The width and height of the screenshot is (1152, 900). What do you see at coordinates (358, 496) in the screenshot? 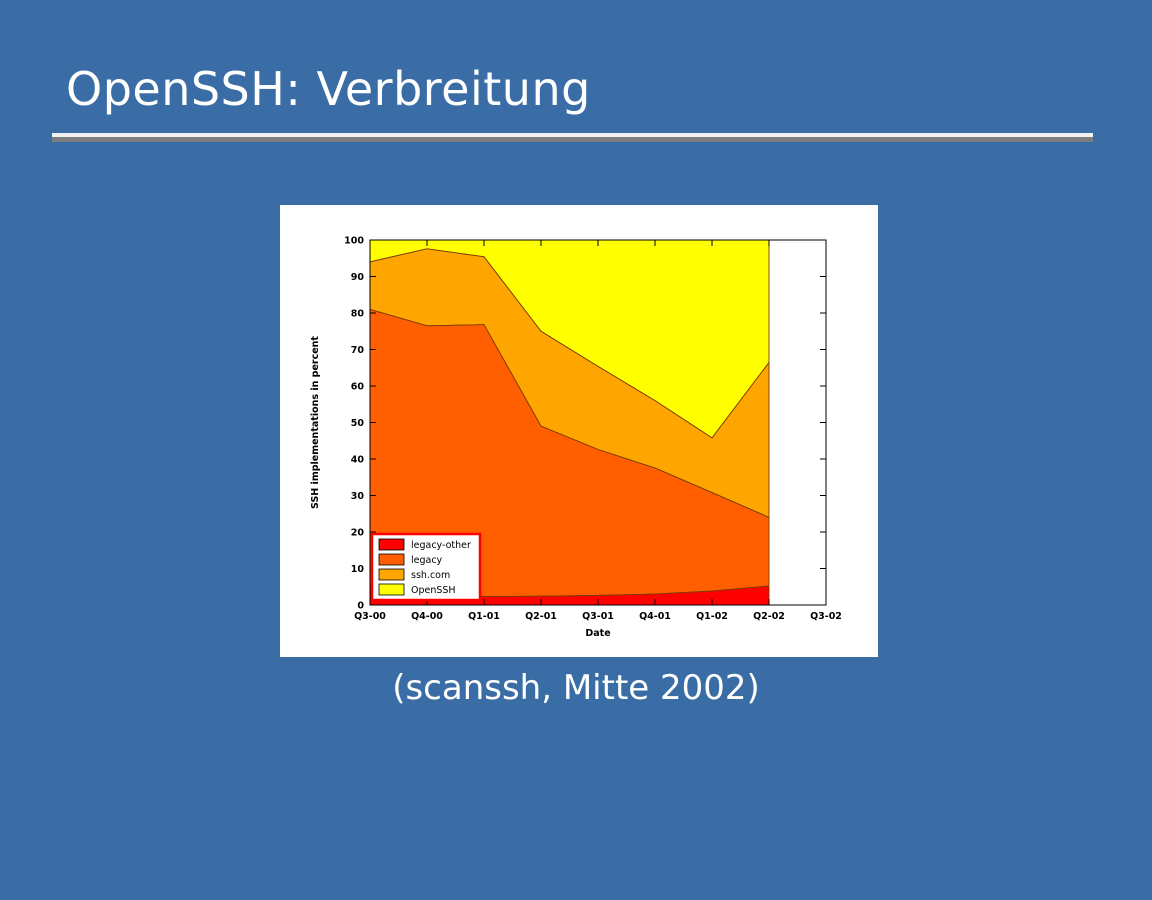
I see `y-tick-label: 30` at bounding box center [358, 496].